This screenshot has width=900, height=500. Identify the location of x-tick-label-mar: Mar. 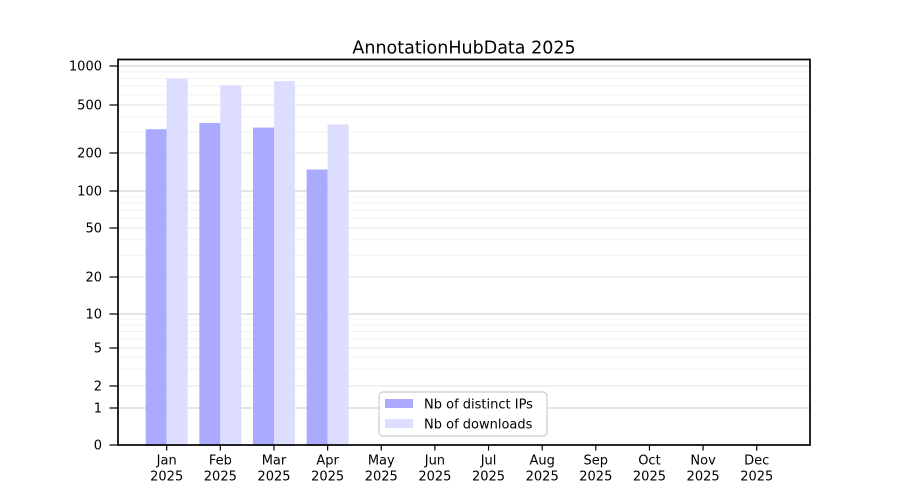
(274, 461).